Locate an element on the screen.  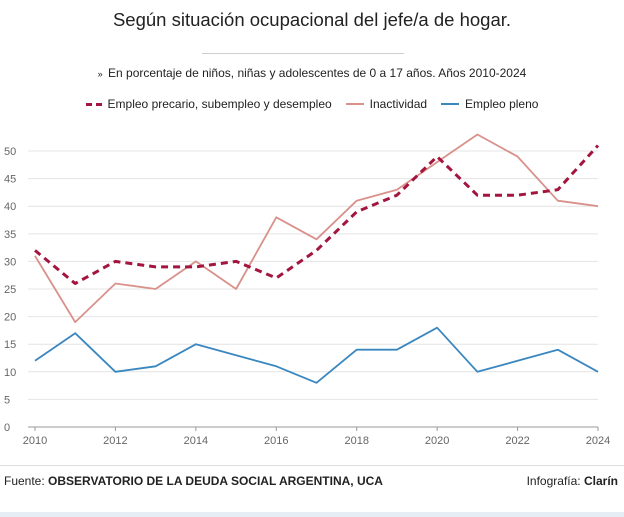
legend-item-inactividad: Inactividad is located at coordinates (386, 104).